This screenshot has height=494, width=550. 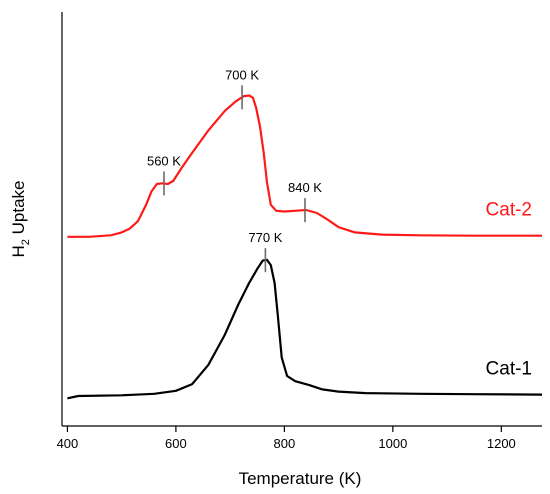 I want to click on y-axis-title-subscript: 2, so click(x=26, y=242).